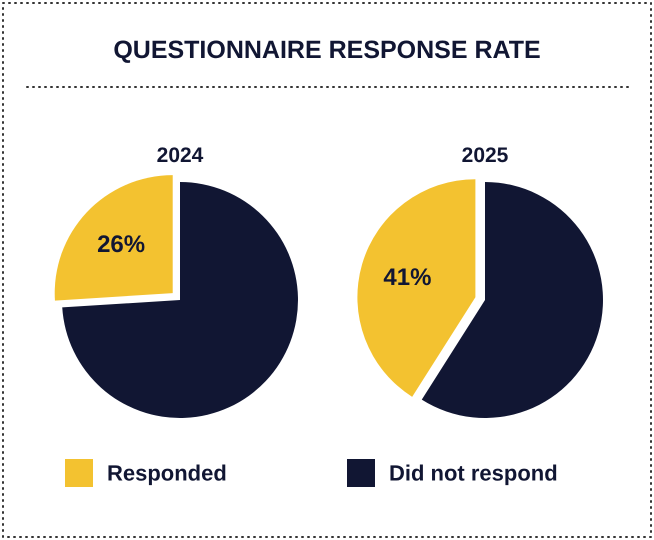  Describe the element at coordinates (167, 473) in the screenshot. I see `legend-label: Responded` at that location.